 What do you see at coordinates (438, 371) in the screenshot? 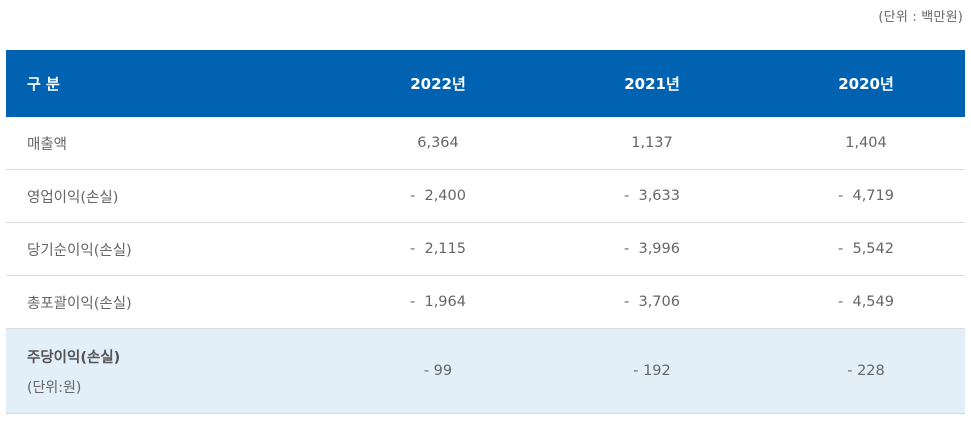
I see `eps-value-2022: - 99` at bounding box center [438, 371].